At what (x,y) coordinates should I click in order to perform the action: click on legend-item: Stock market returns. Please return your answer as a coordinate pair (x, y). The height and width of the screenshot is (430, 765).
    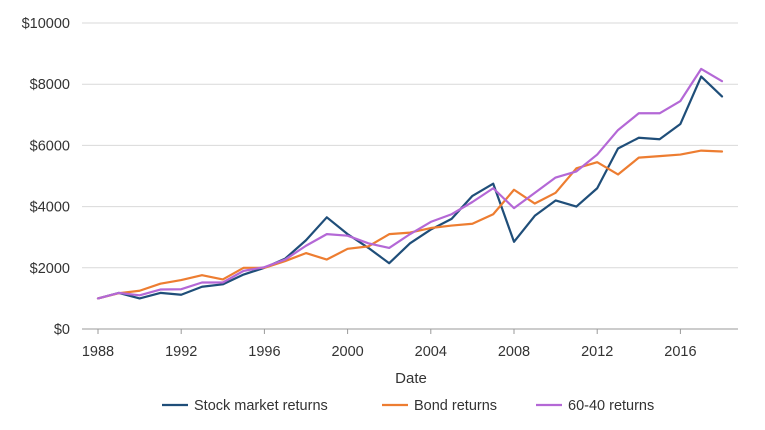
    Looking at the image, I should click on (245, 406).